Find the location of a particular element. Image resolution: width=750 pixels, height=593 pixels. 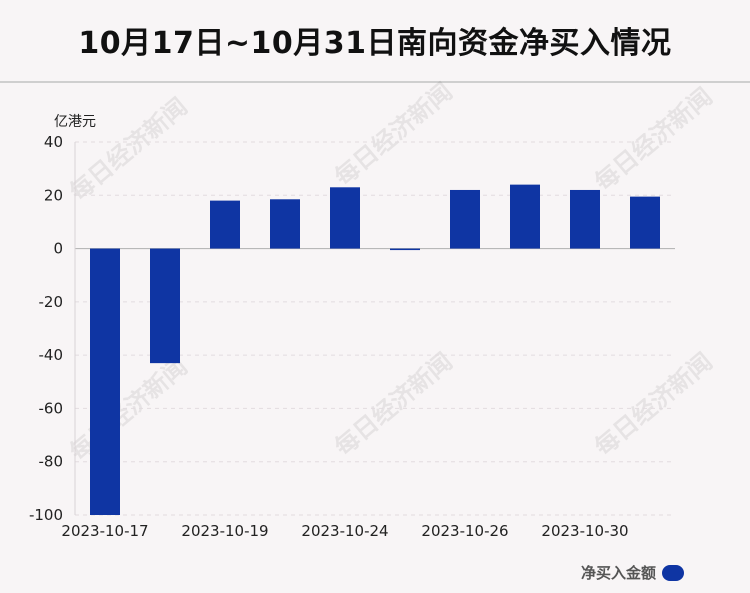

x-tick-label: 2023-10-17 is located at coordinates (104, 531).